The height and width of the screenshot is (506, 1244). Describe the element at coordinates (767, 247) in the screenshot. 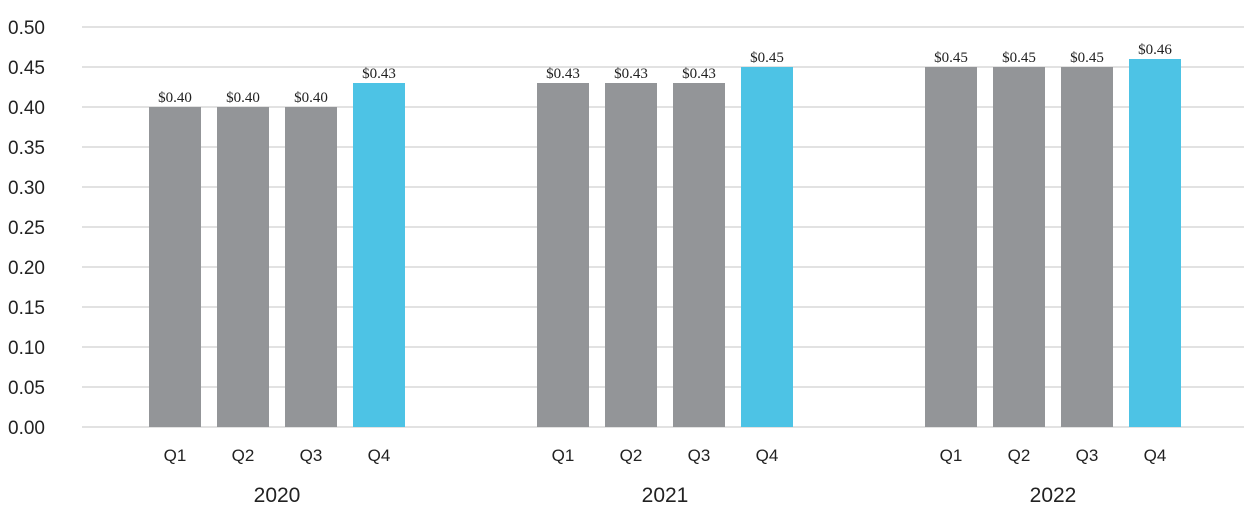

I see `bar-2021-q4` at that location.